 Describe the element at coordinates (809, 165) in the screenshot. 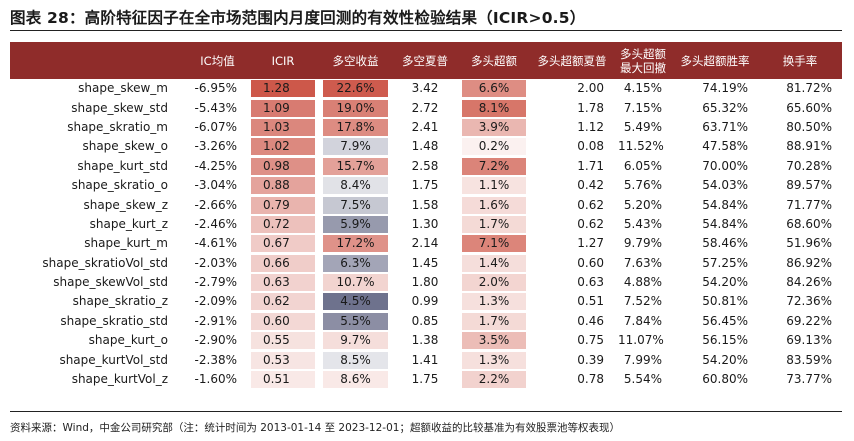

I see `cell-text: 70.28%` at that location.